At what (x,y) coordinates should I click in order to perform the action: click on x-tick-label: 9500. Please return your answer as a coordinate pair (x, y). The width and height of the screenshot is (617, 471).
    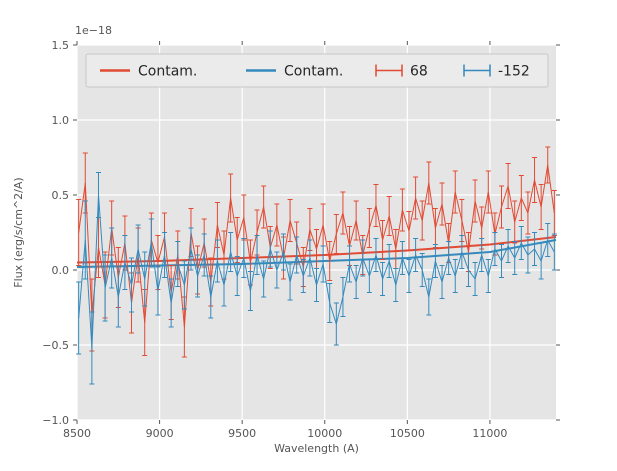
    Looking at the image, I should click on (242, 433).